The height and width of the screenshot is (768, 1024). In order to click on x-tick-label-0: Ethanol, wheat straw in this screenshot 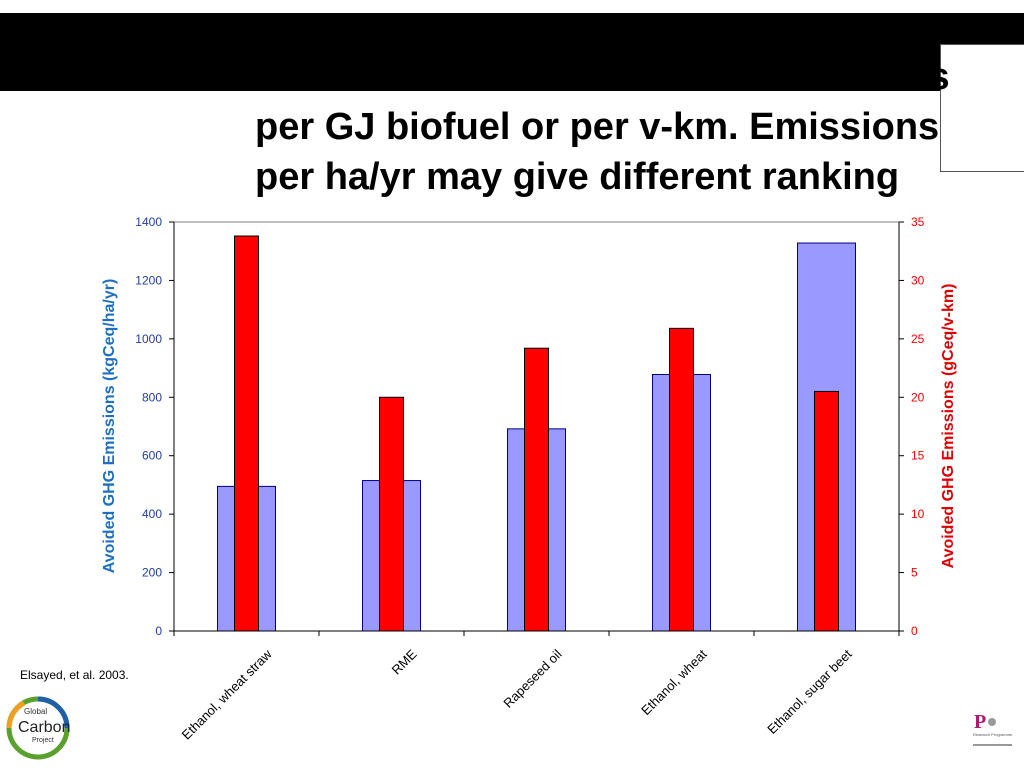, I will do `click(227, 694)`.